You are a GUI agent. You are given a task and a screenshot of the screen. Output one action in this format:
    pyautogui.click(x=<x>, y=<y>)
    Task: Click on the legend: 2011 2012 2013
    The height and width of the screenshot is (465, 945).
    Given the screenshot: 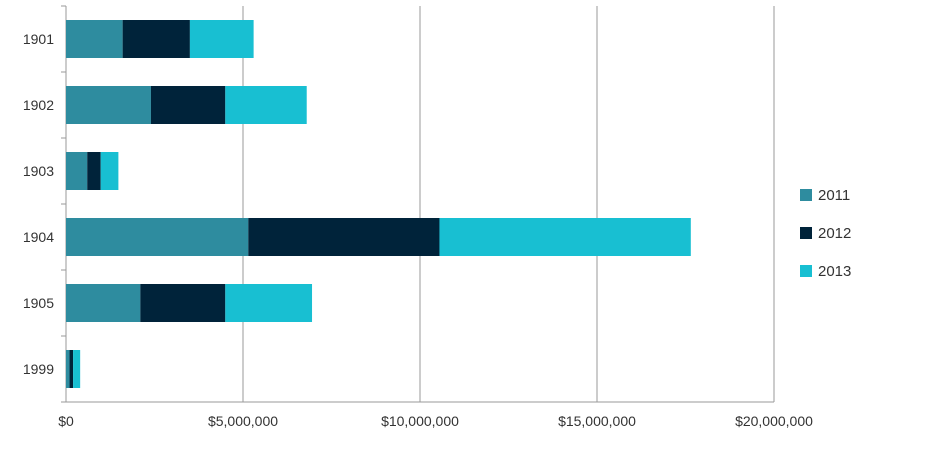 What is the action you would take?
    pyautogui.click(x=825, y=233)
    